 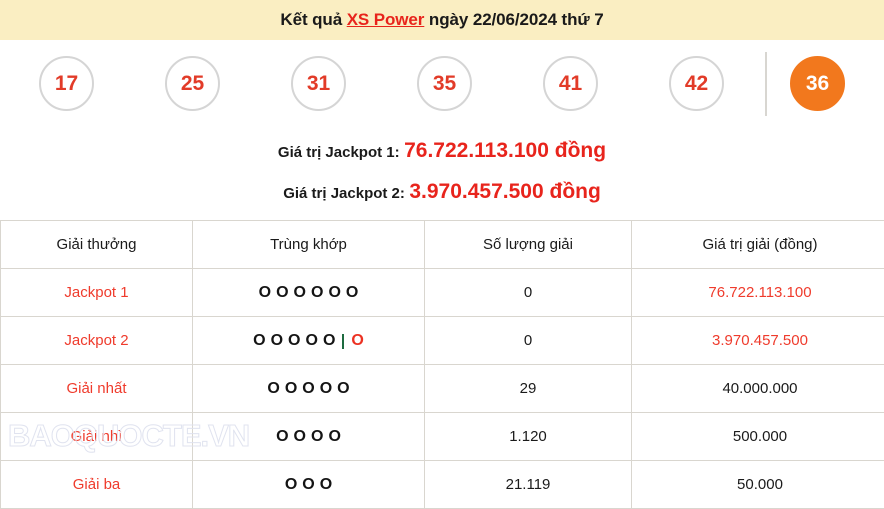 What do you see at coordinates (444, 83) in the screenshot?
I see `result-ball-4: 35` at bounding box center [444, 83].